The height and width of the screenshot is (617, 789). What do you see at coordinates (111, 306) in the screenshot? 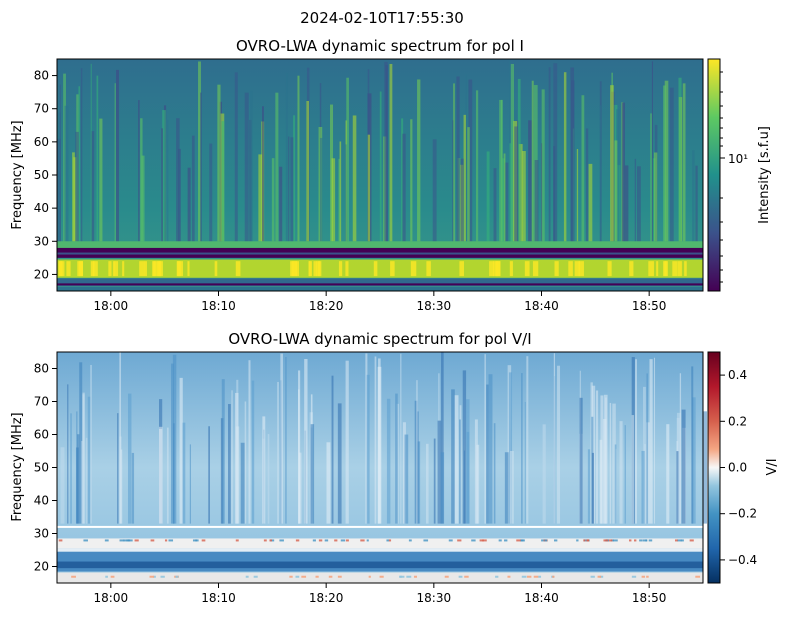
I see `x-tick-label-intensity-0: 18:00` at bounding box center [111, 306].